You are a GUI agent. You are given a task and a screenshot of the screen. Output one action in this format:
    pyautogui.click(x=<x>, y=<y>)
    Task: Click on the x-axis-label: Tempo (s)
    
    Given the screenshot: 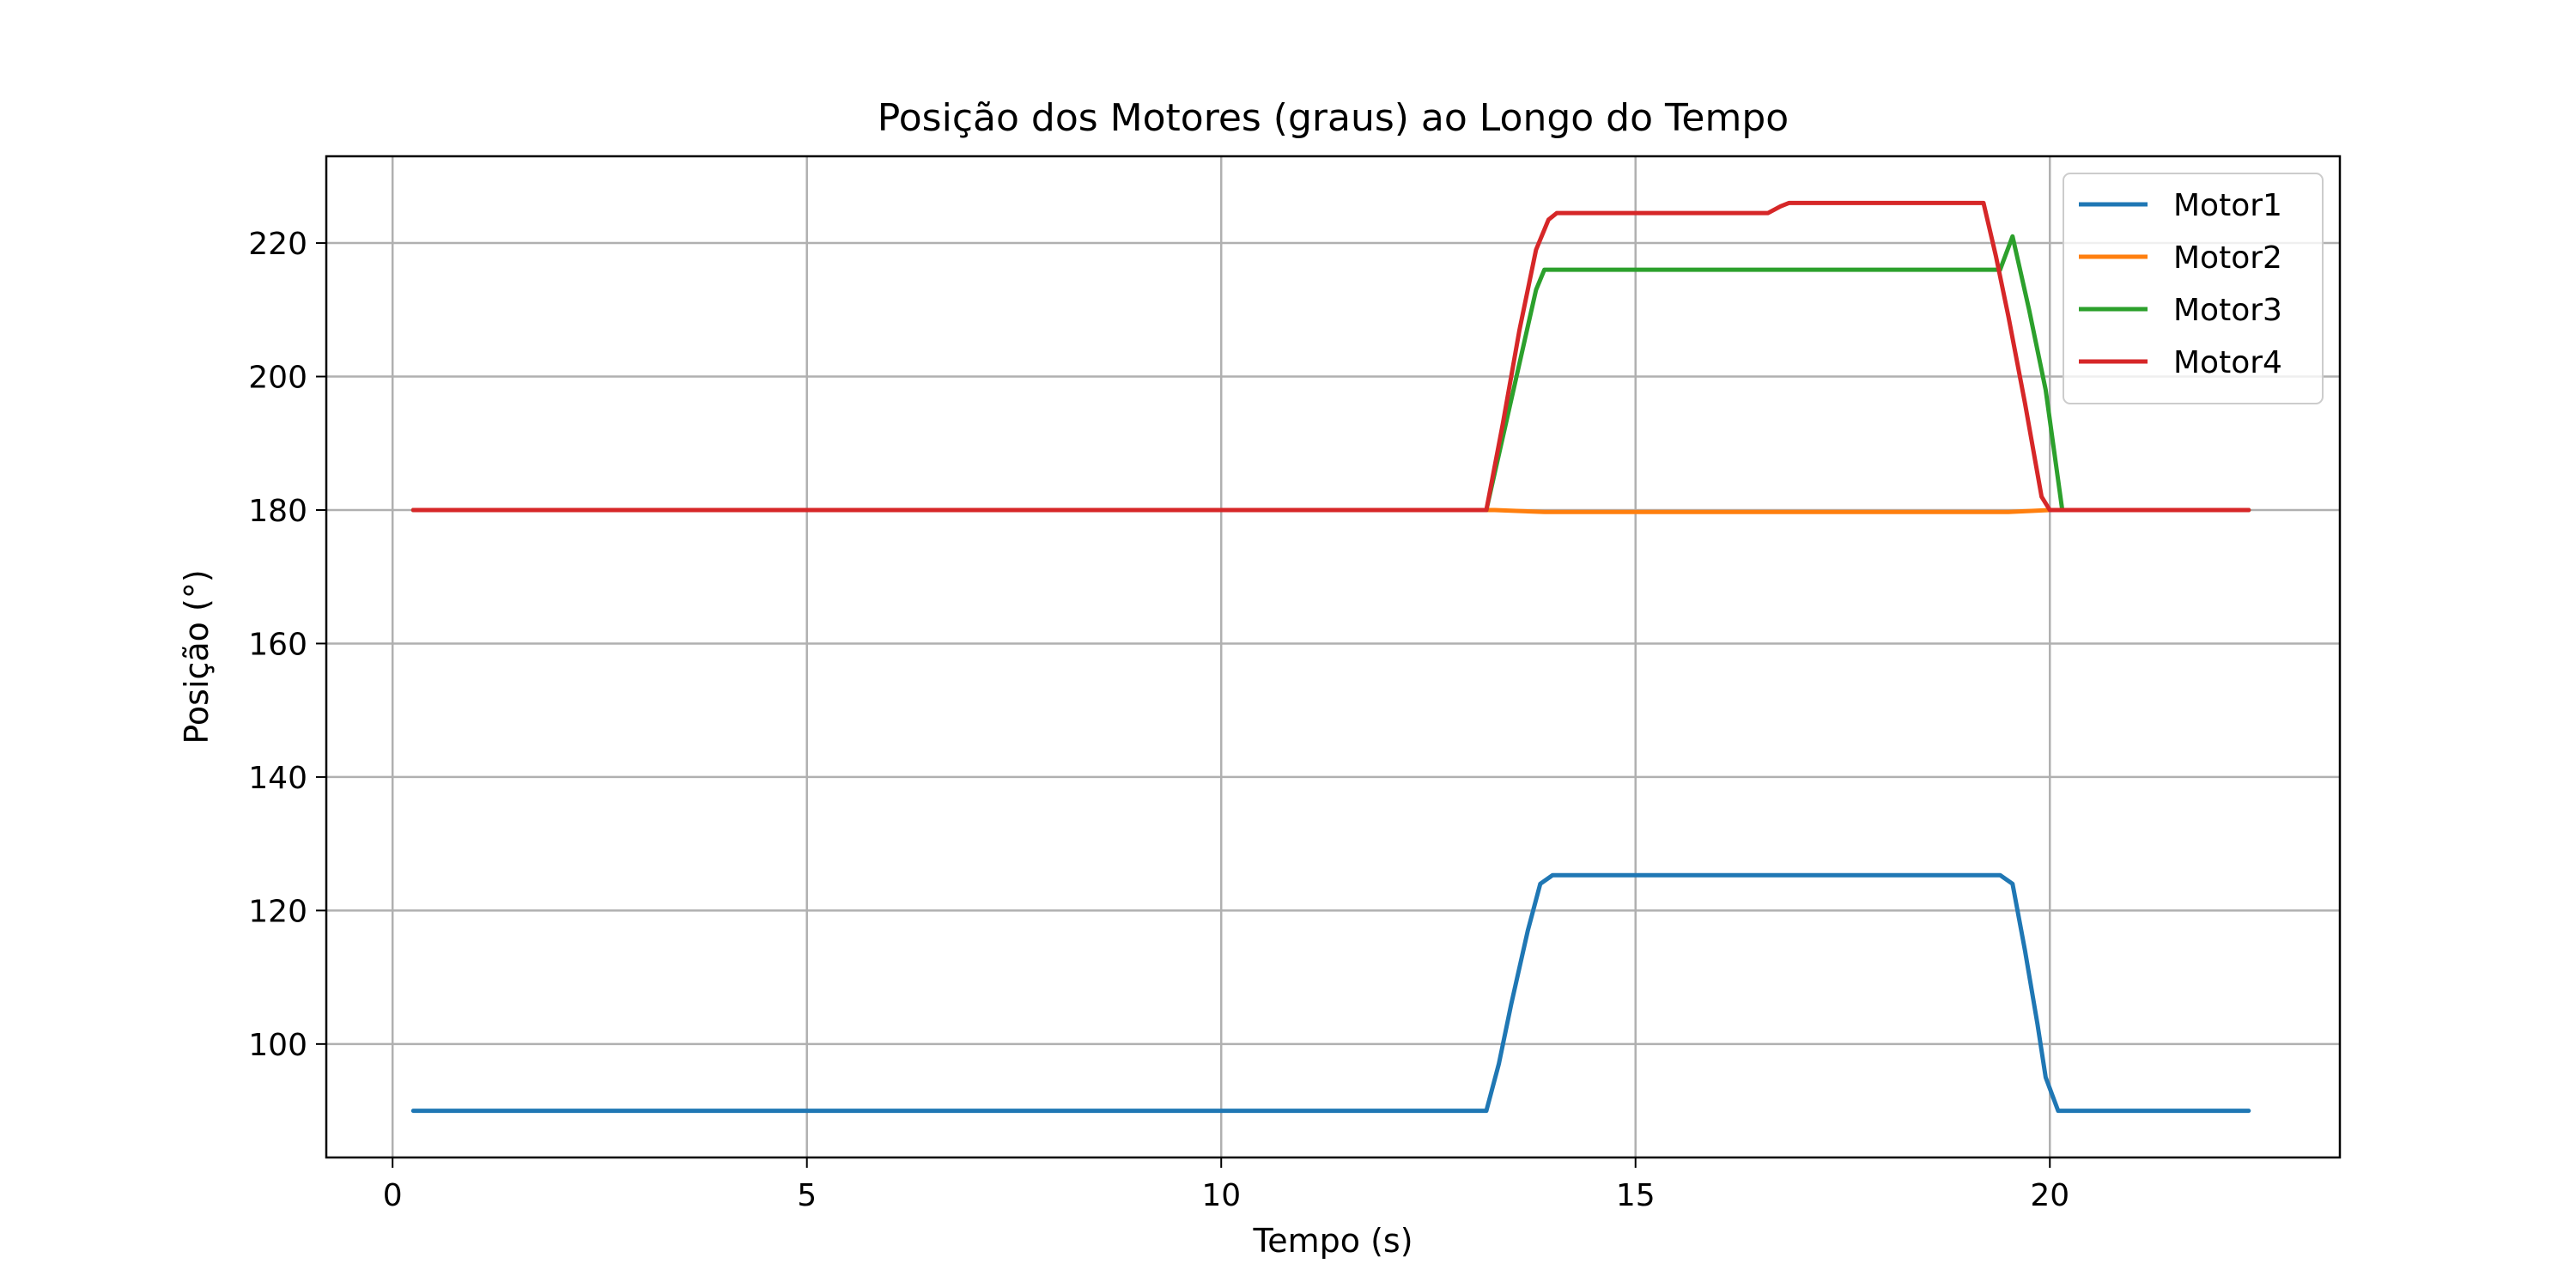 What is the action you would take?
    pyautogui.click(x=1332, y=1241)
    